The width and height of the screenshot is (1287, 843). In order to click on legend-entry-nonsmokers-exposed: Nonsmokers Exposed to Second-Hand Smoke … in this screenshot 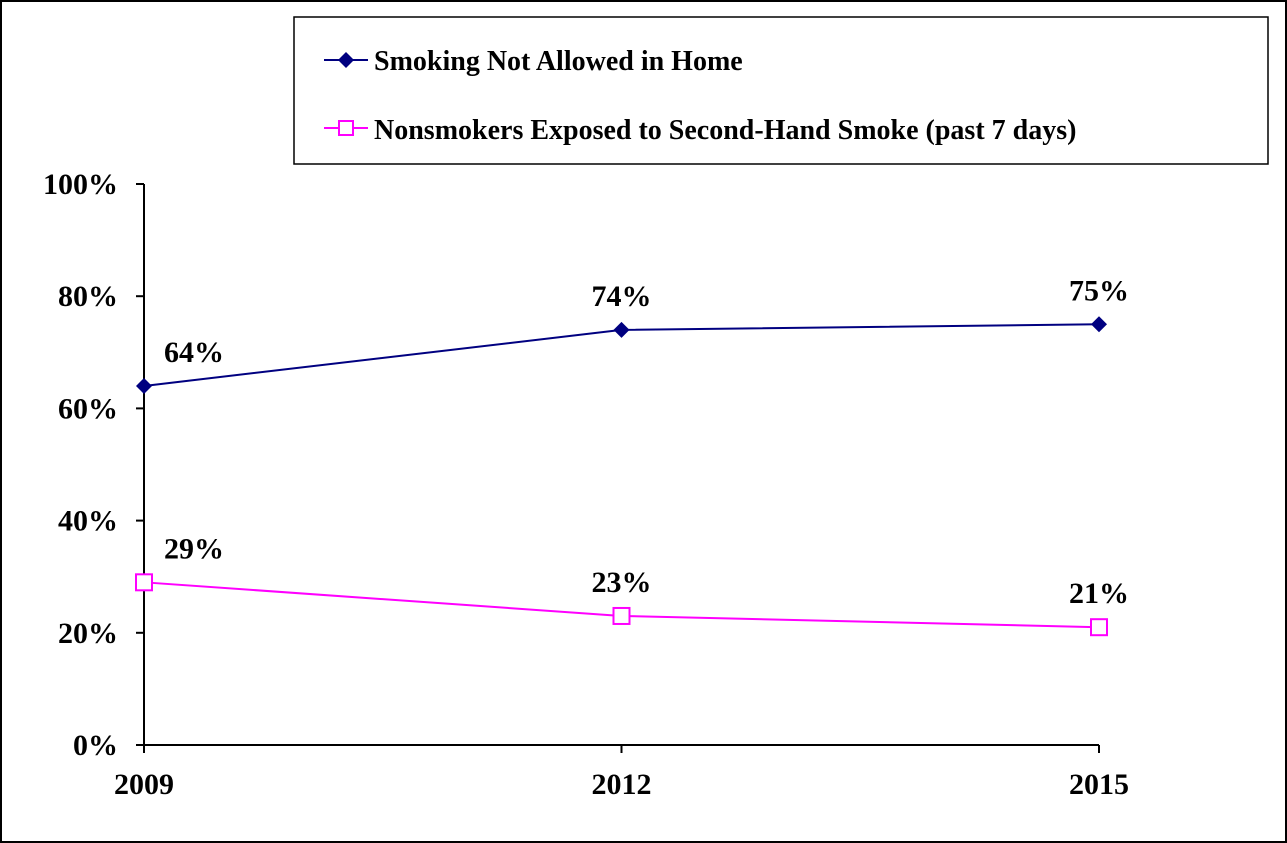, I will do `click(700, 130)`.